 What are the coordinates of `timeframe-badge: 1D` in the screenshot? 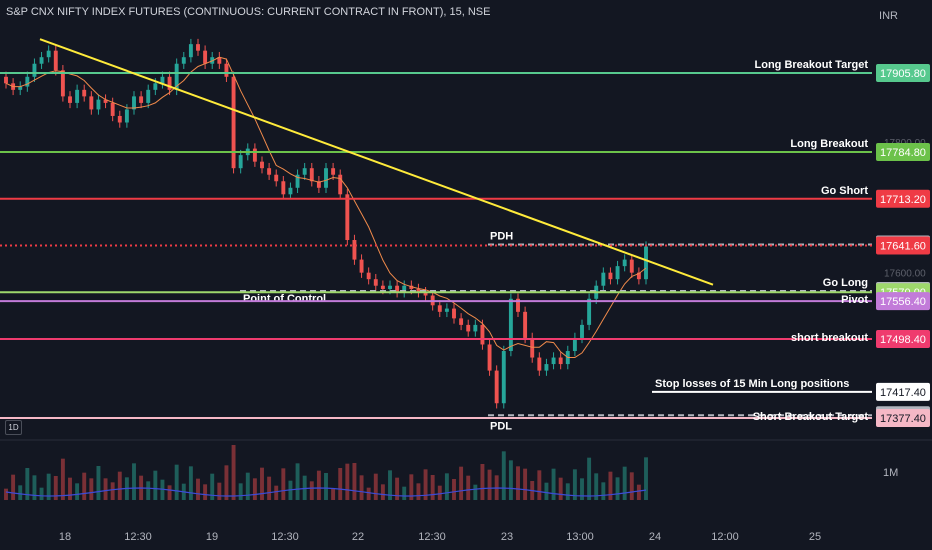 It's located at (13, 427).